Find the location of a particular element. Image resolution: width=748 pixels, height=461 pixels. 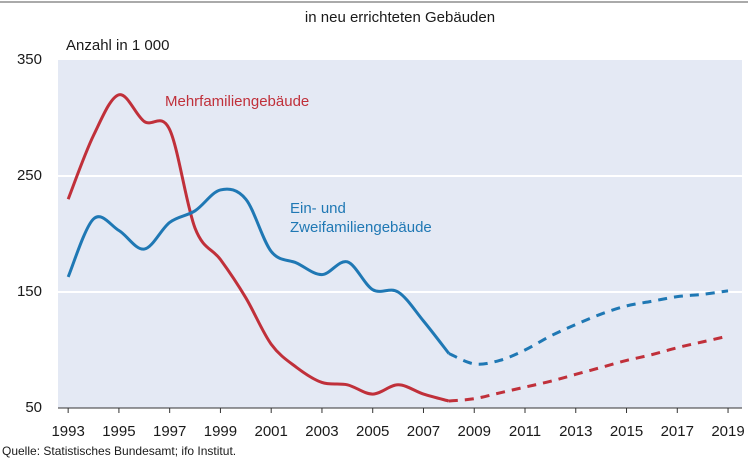

x-tick-label: 2009 is located at coordinates (474, 431).